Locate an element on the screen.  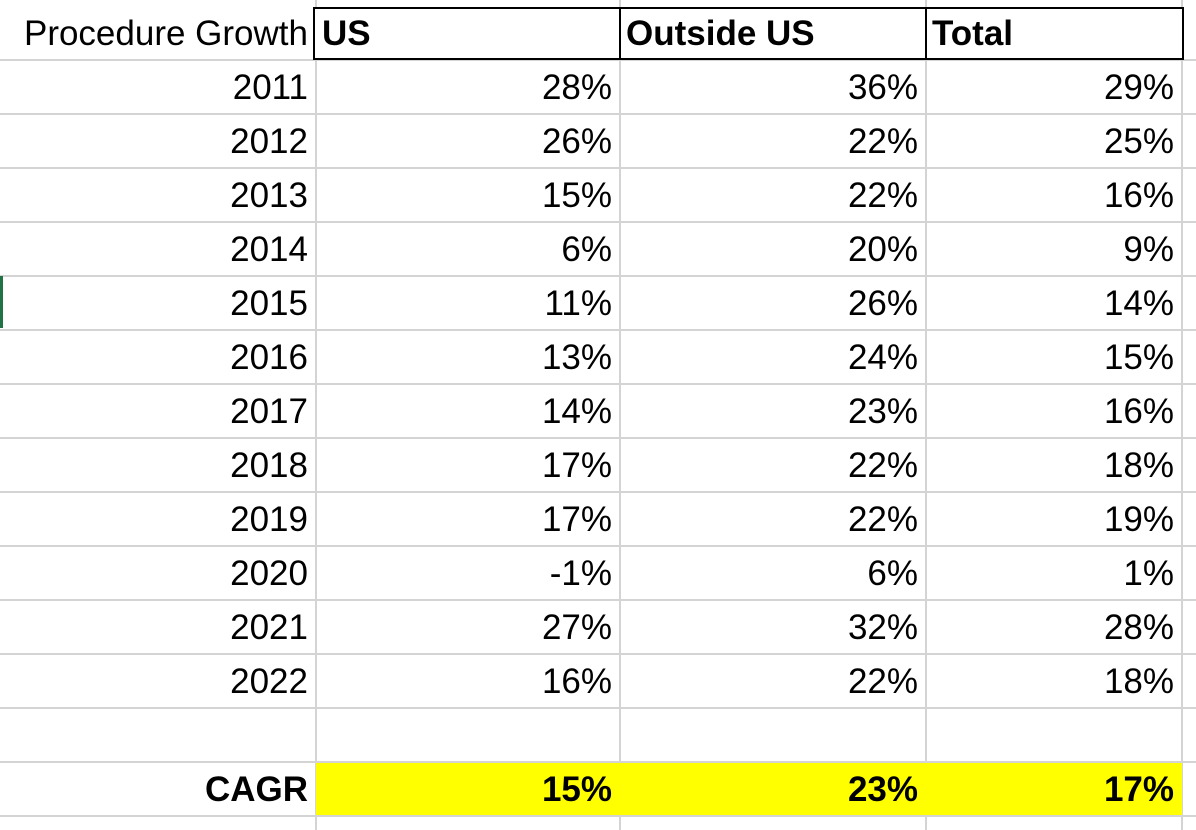
header-cell-row-label: Procedure Growth is located at coordinates (165, 33).